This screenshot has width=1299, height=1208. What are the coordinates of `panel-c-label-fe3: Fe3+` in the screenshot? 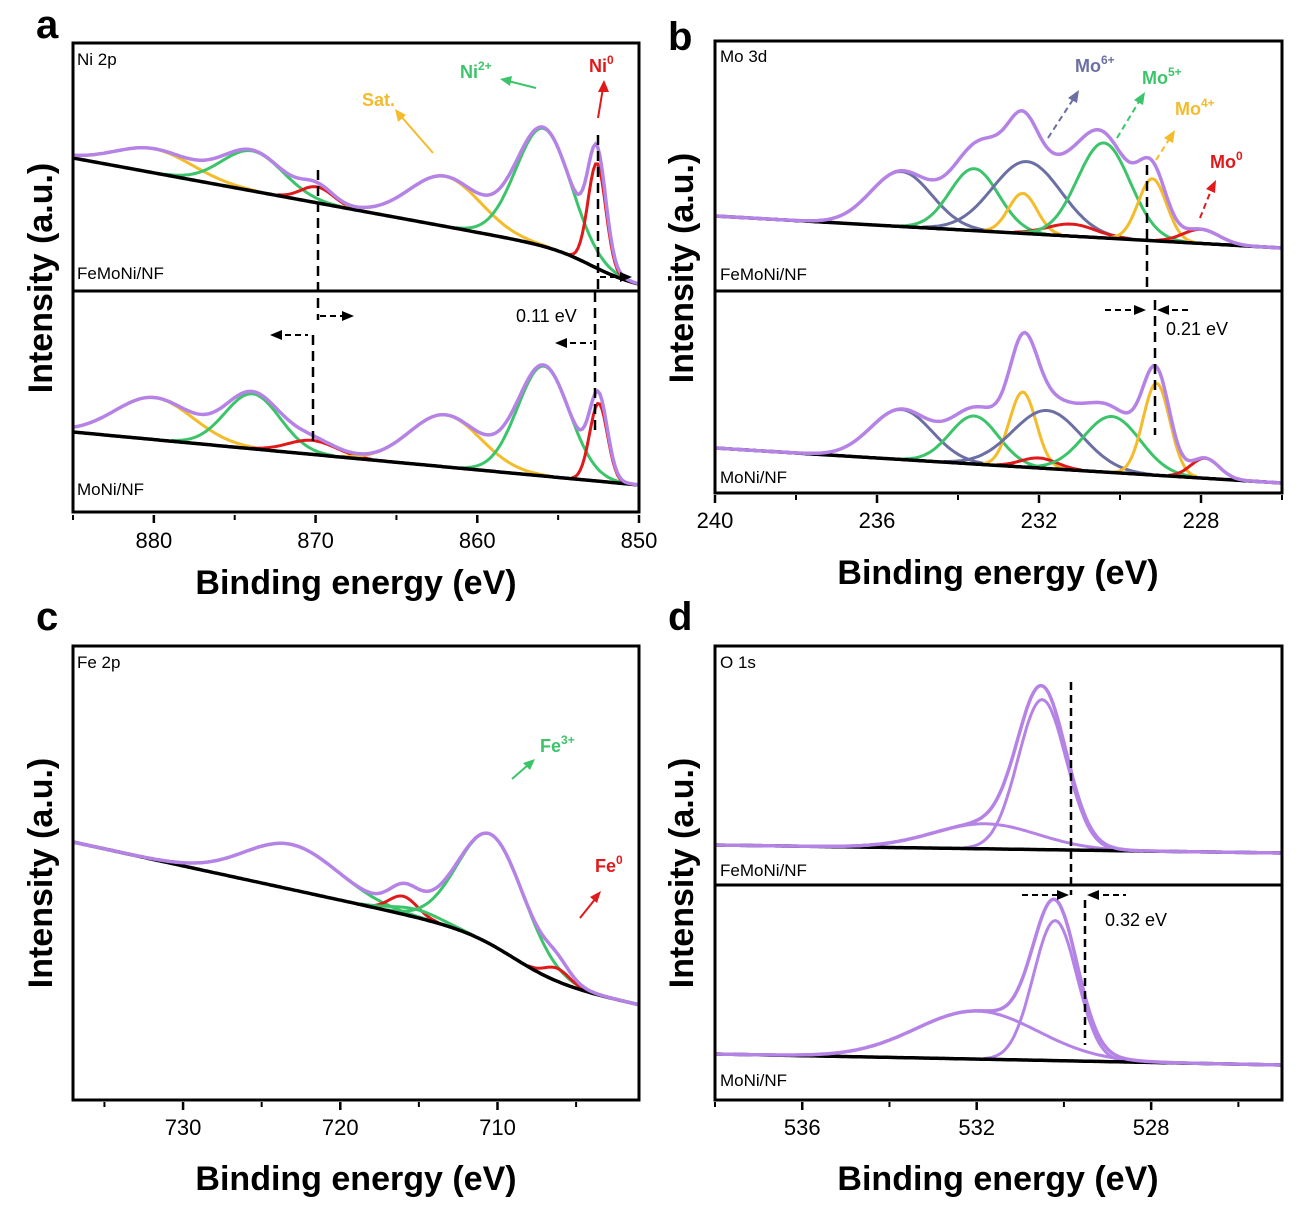 It's located at (543, 756).